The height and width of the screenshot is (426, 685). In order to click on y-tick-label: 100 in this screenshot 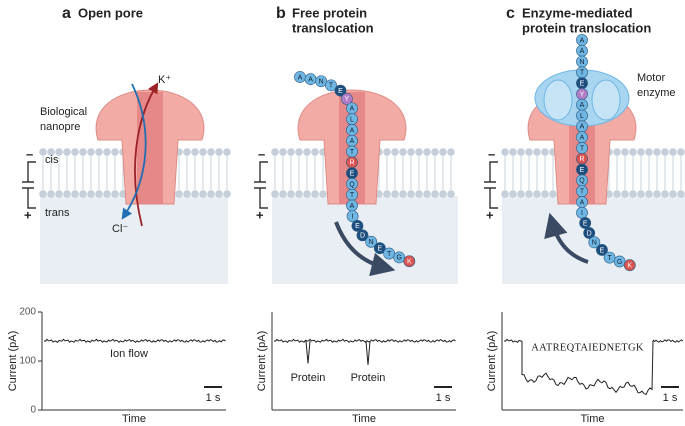, I will do `click(27, 361)`.